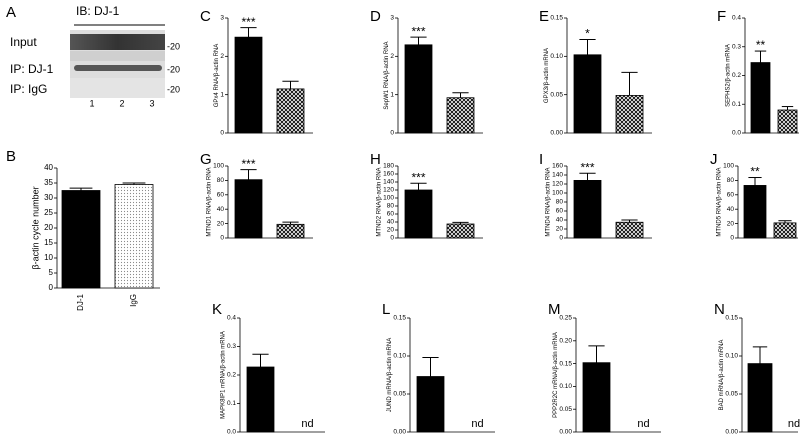  What do you see at coordinates (133, 300) in the screenshot?
I see `x-tick-label: IgG` at bounding box center [133, 300].